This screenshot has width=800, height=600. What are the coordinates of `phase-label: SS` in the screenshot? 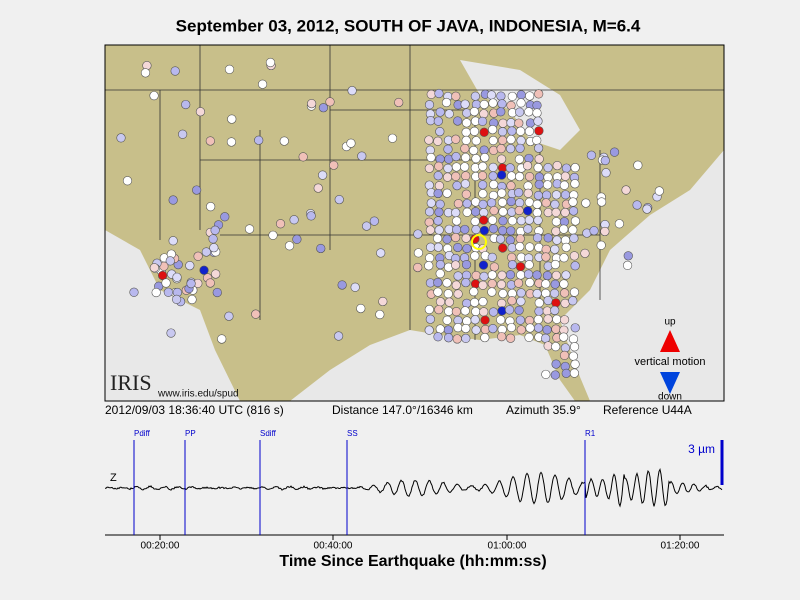 It's located at (352, 433).